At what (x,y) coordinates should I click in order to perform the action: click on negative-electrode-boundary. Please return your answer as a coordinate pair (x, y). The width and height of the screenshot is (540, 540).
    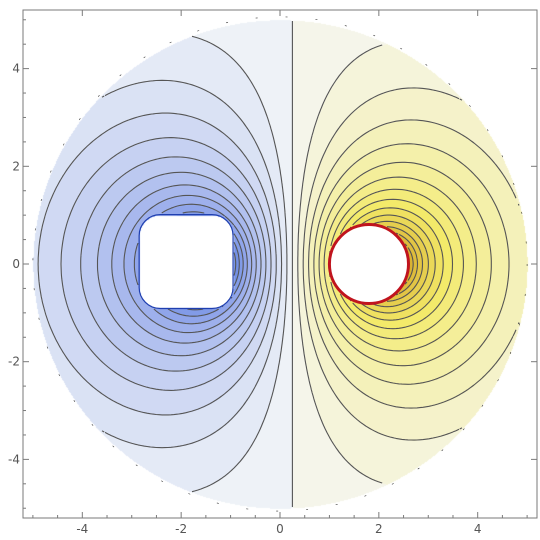
    Looking at the image, I should click on (186, 262).